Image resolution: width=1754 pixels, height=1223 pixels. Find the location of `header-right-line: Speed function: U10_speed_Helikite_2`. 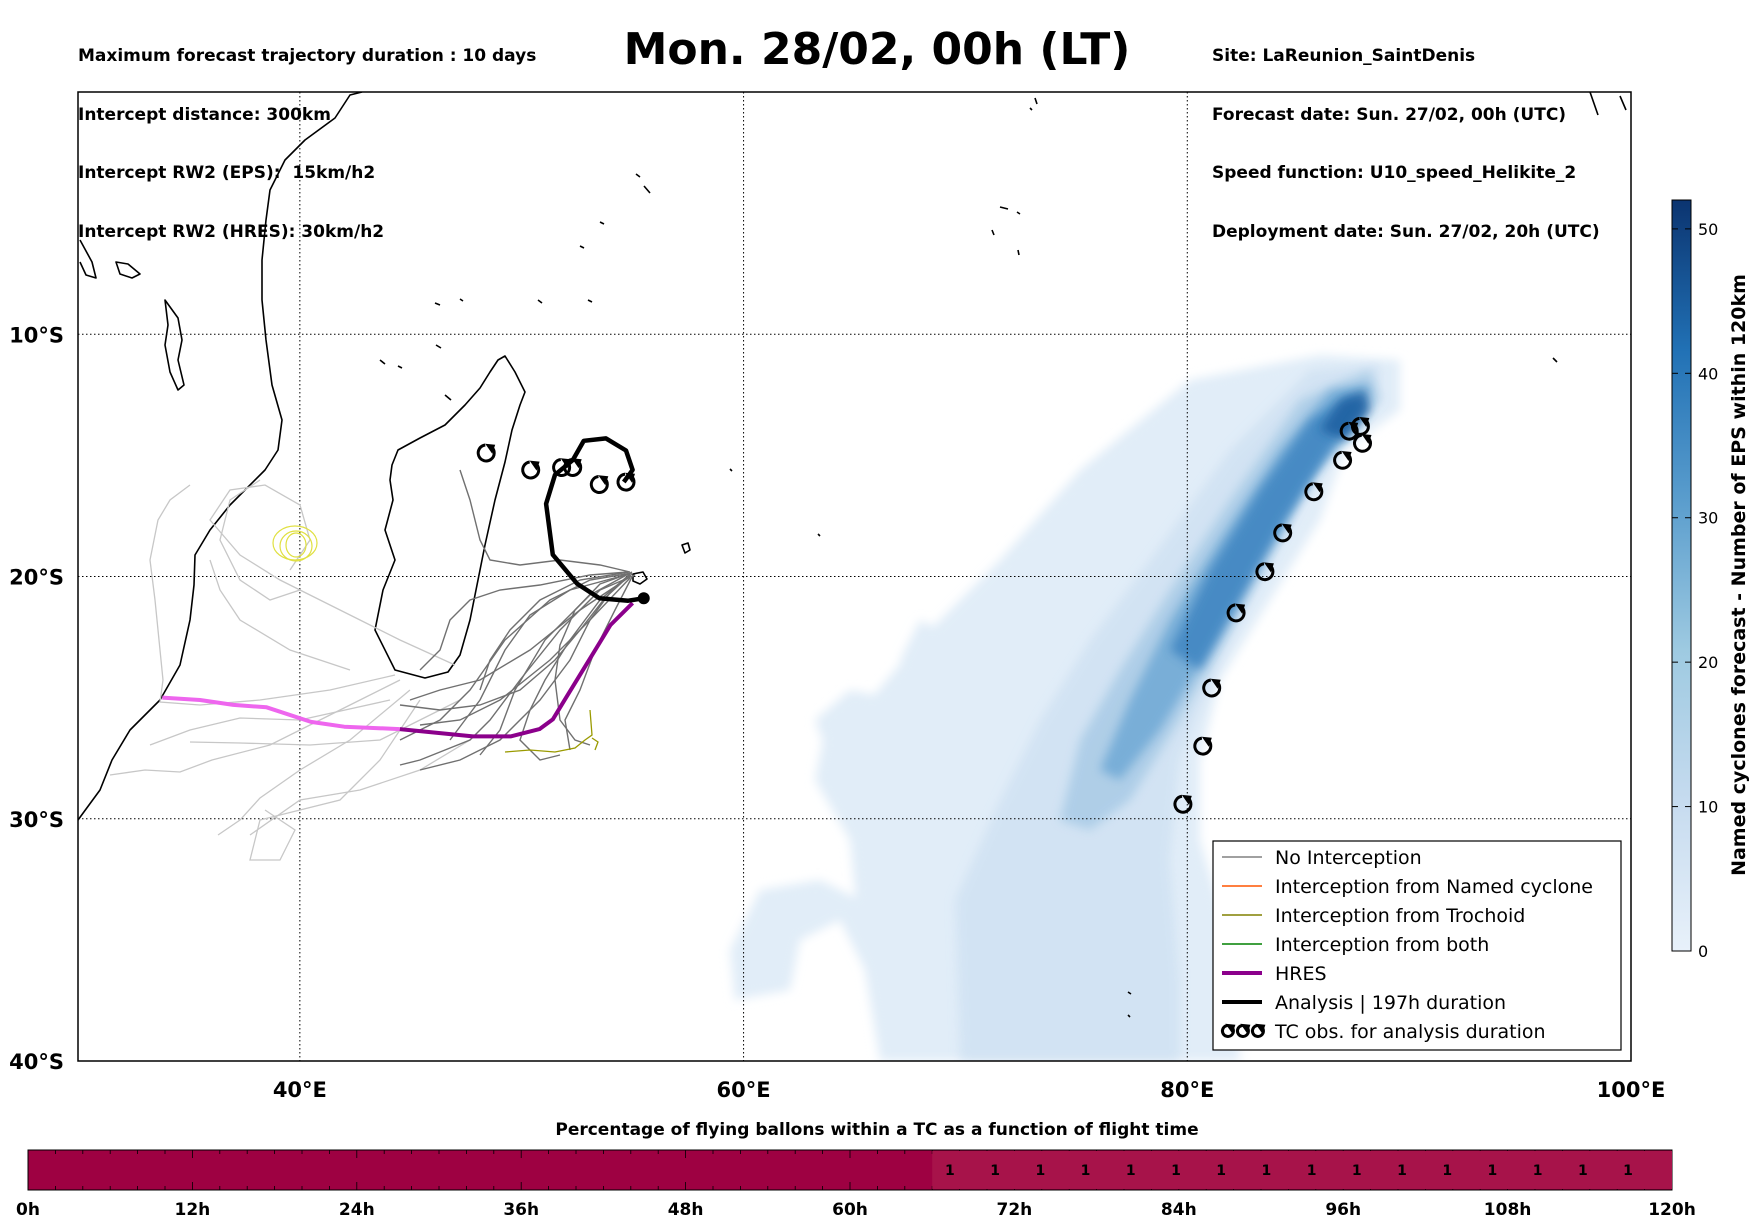

header-right-line: Speed function: U10_speed_Helikite_2 is located at coordinates (1394, 173).